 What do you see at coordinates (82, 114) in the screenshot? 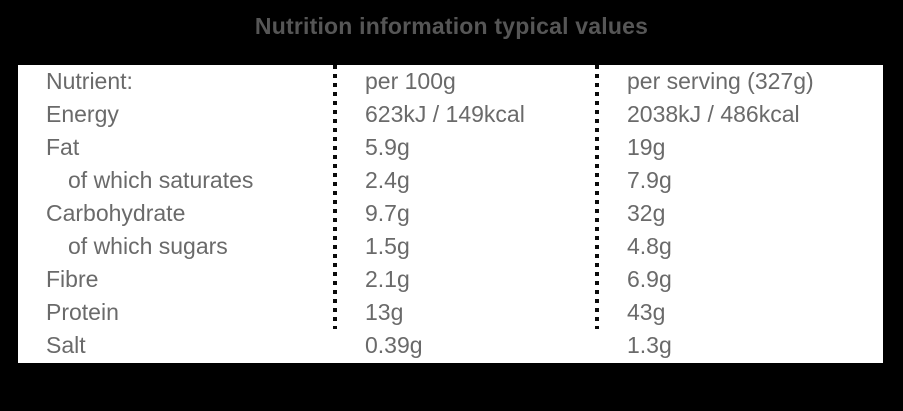
I see `nutrient-name: Energy` at bounding box center [82, 114].